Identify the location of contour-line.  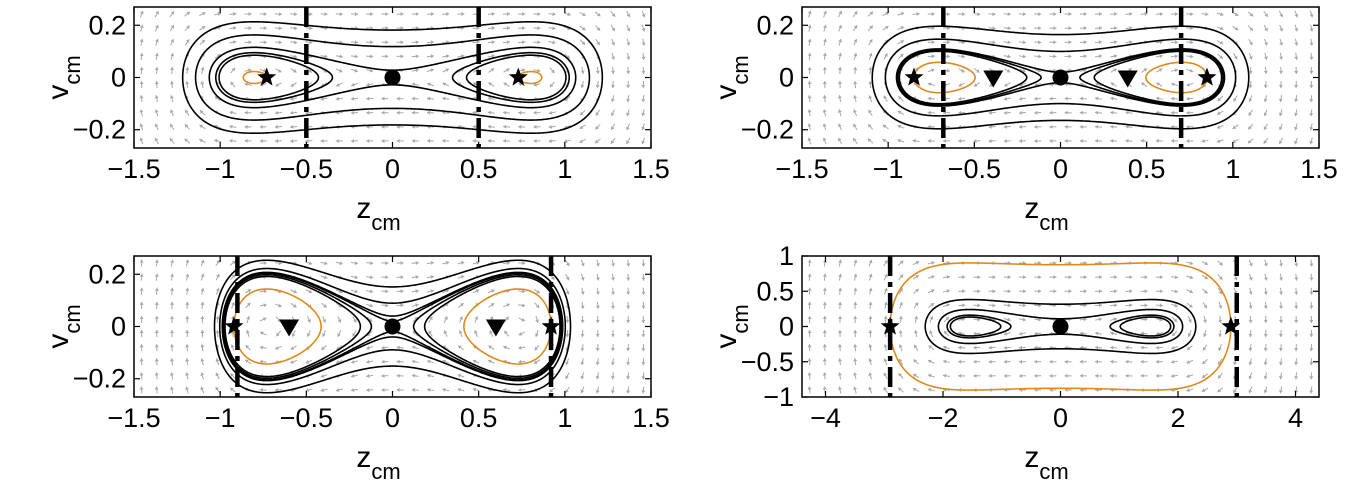
(392, 77).